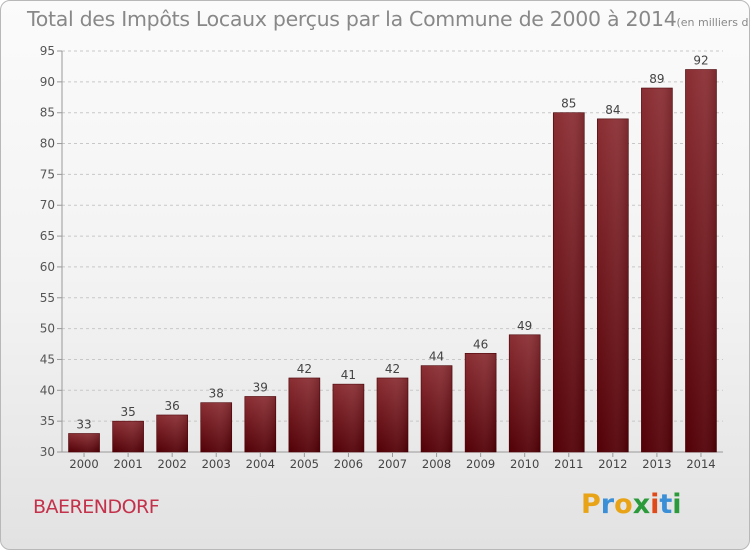 The width and height of the screenshot is (750, 550). I want to click on x-tick-label: 2008, so click(436, 464).